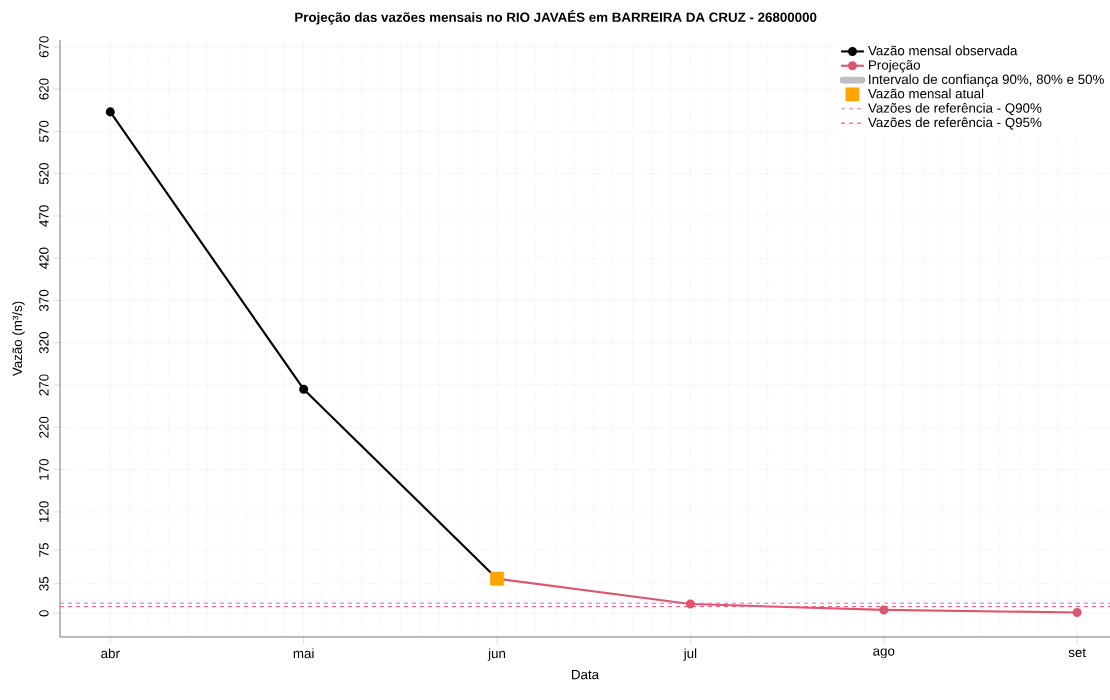  Describe the element at coordinates (44, 216) in the screenshot. I see `y-tick-label: 470` at that location.